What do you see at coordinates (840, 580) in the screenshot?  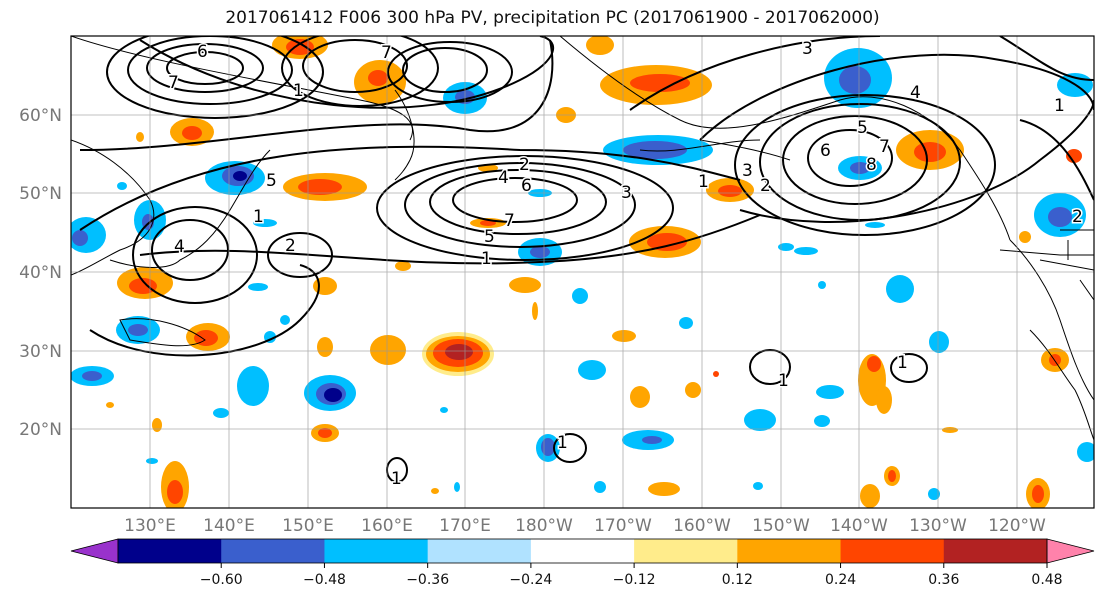 I see `colorbar-tick-label: 0.24` at bounding box center [840, 580].